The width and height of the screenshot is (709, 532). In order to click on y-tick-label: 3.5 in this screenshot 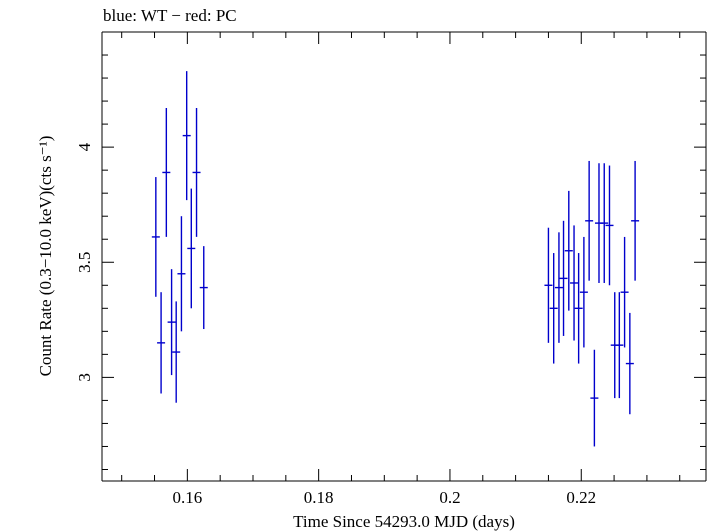, I will do `click(84, 262)`.